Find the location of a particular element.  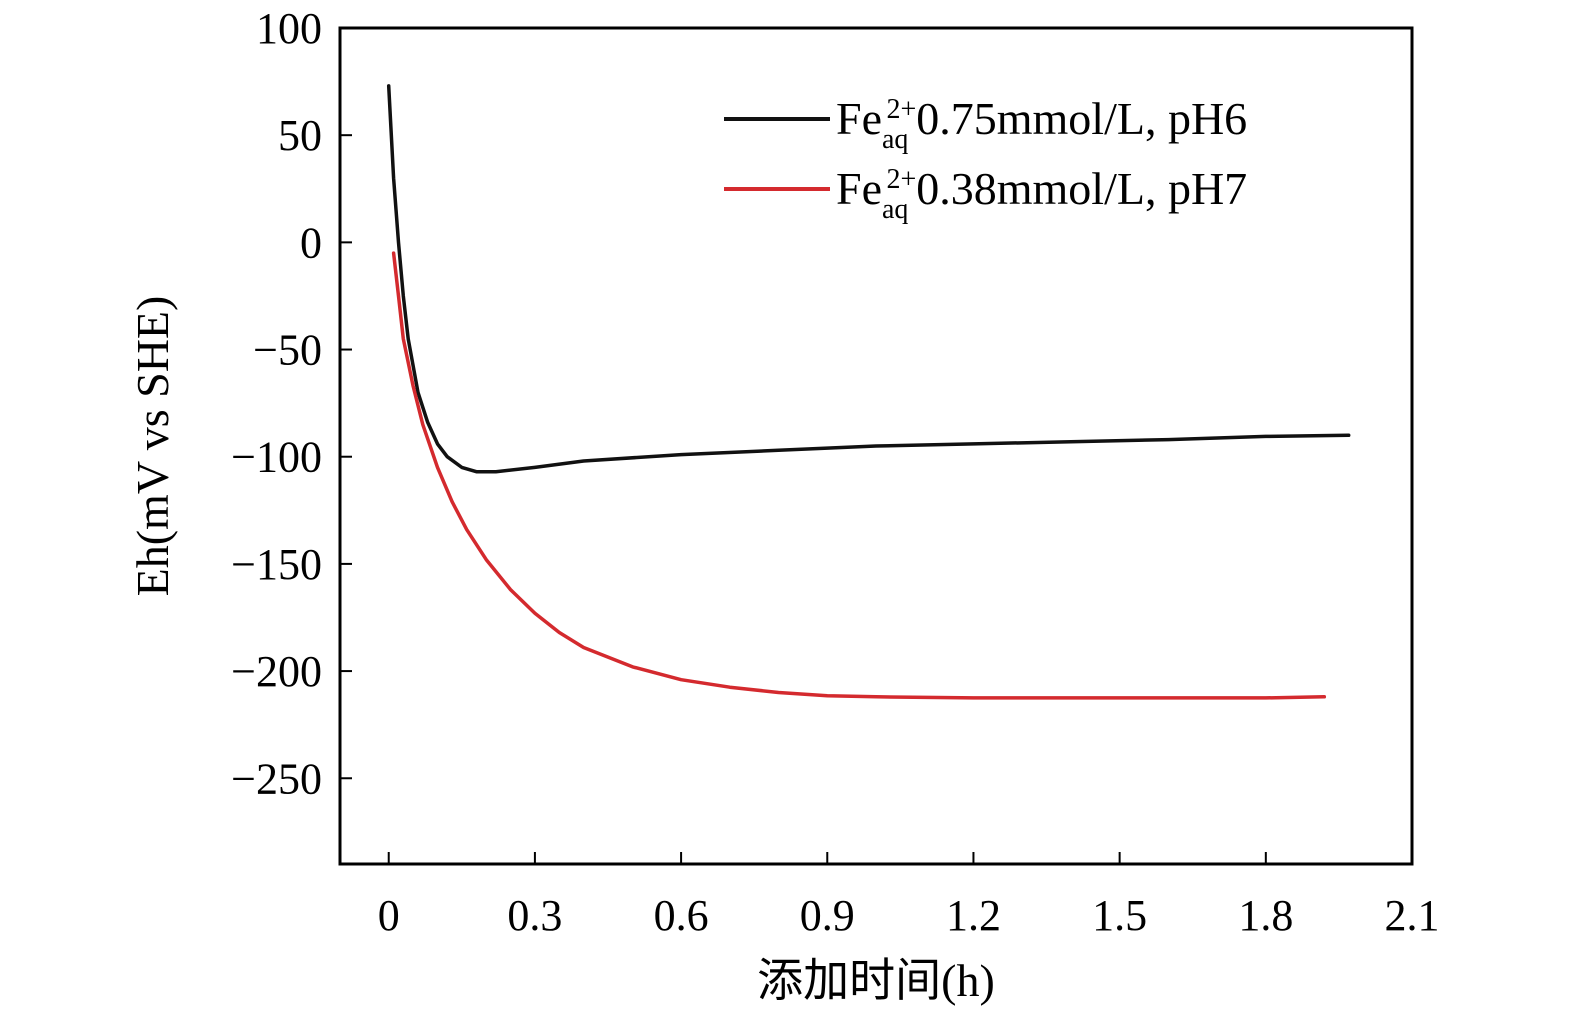

x-axis-ticks: 0 0.3 0.6 0.9 1.2 1.5 1.8 2.1 is located at coordinates (909, 896).